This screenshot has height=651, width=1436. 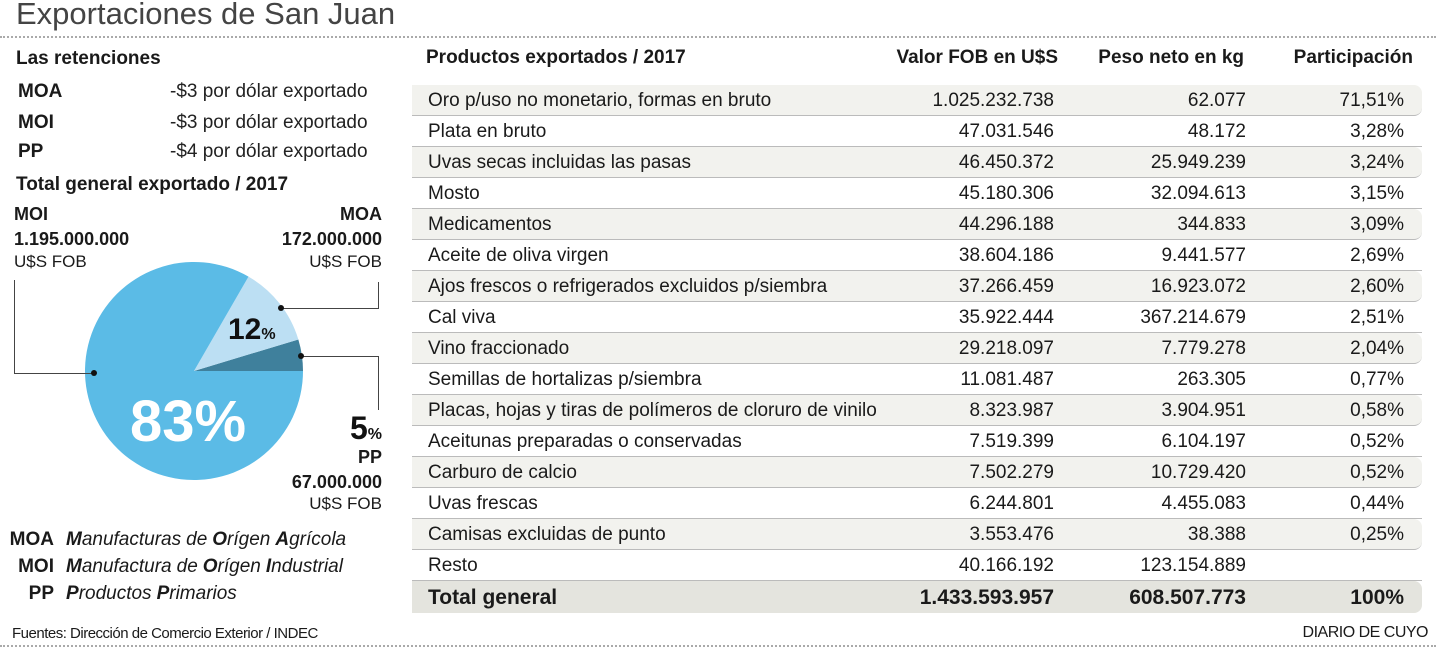 I want to click on net-weight: 6.104.197, so click(x=1203, y=441).